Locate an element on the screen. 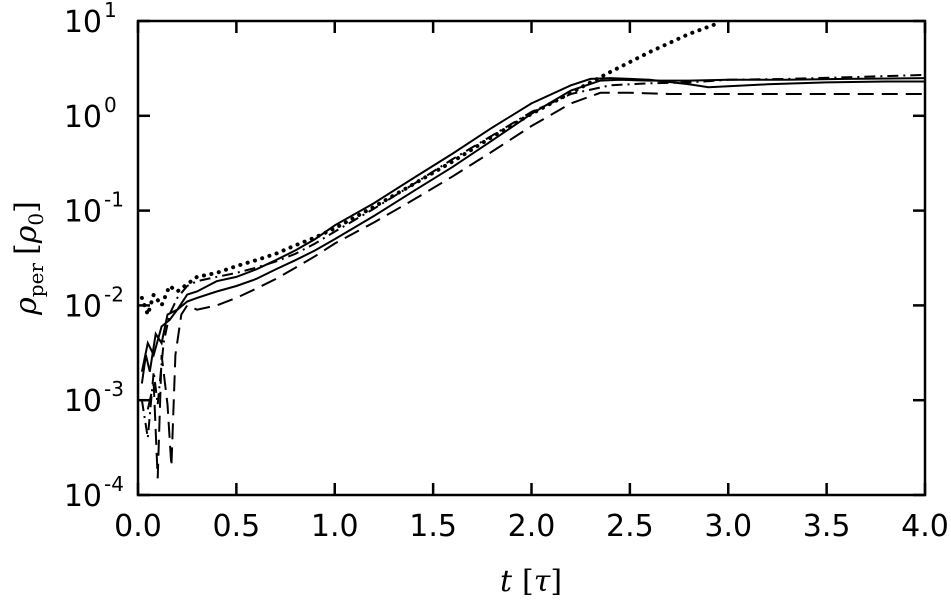 This screenshot has height=601, width=951. x-tick-labels: 0.0 0.5 1.0 1.5 2.0 2.5 3.0 3.5 4.0 is located at coordinates (531, 526).